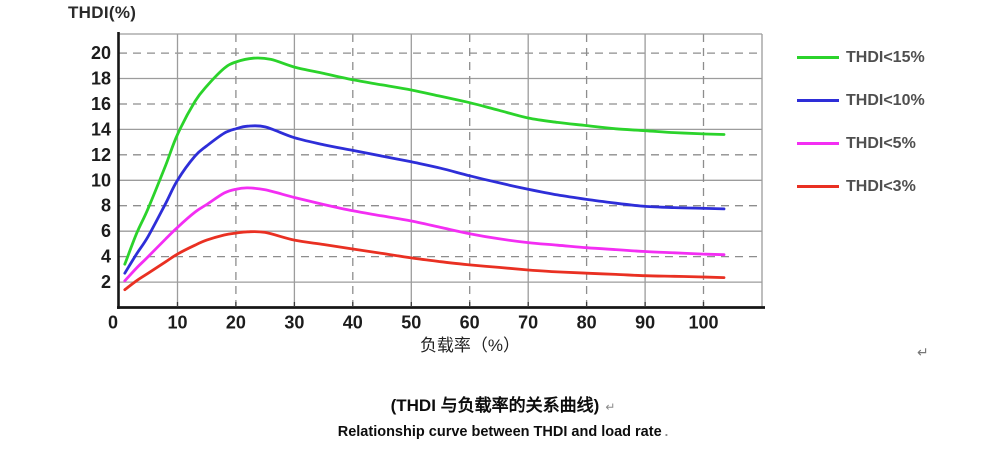 Image resolution: width=984 pixels, height=451 pixels. I want to click on legend-label: THDI<5%, so click(881, 143).